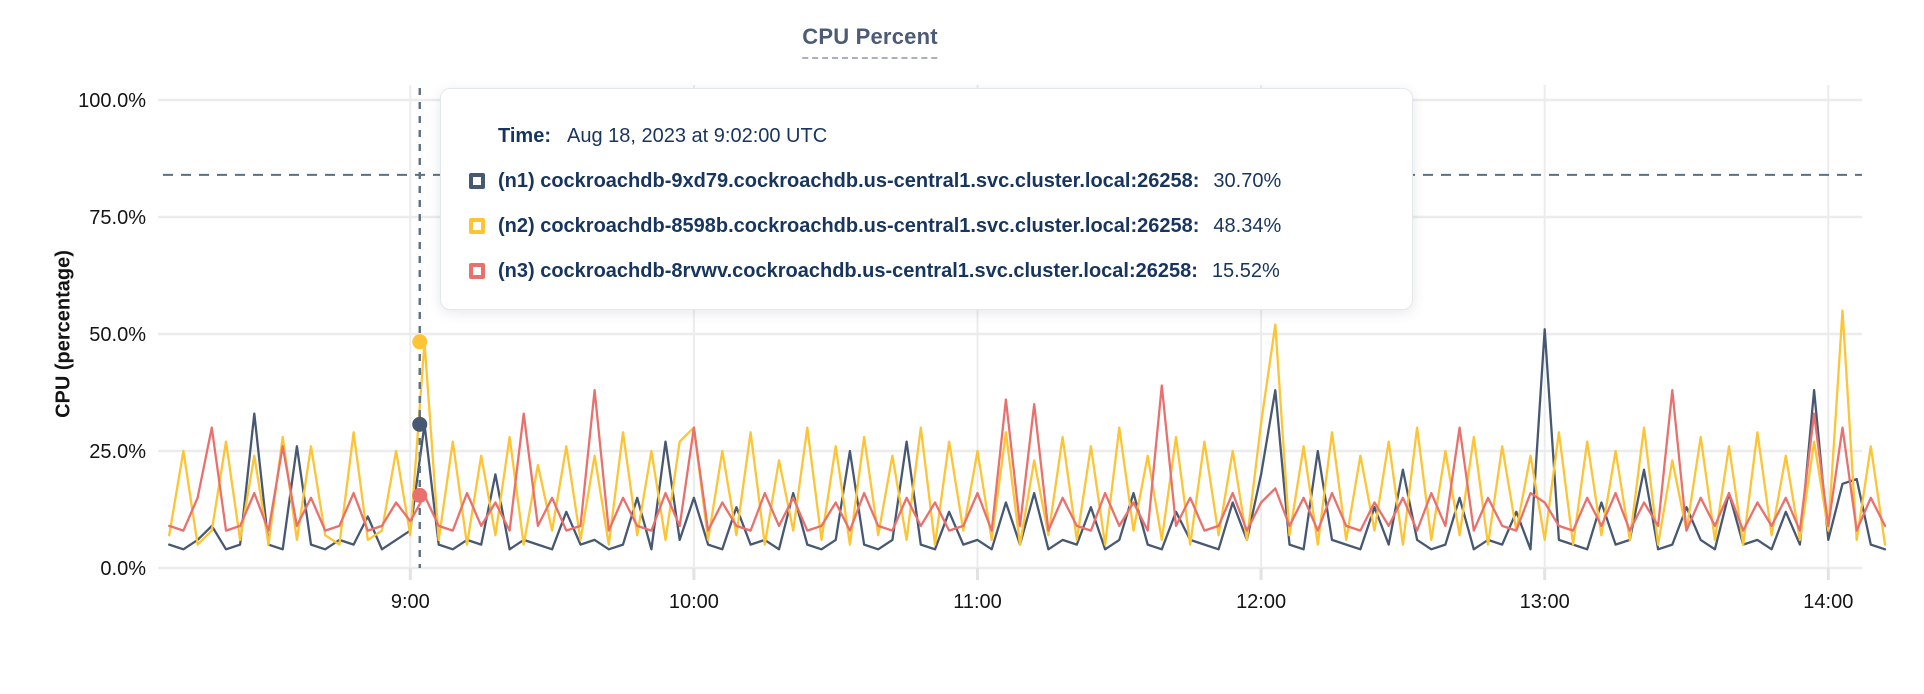  Describe the element at coordinates (1828, 602) in the screenshot. I see `x-tick-label: 14:00` at that location.